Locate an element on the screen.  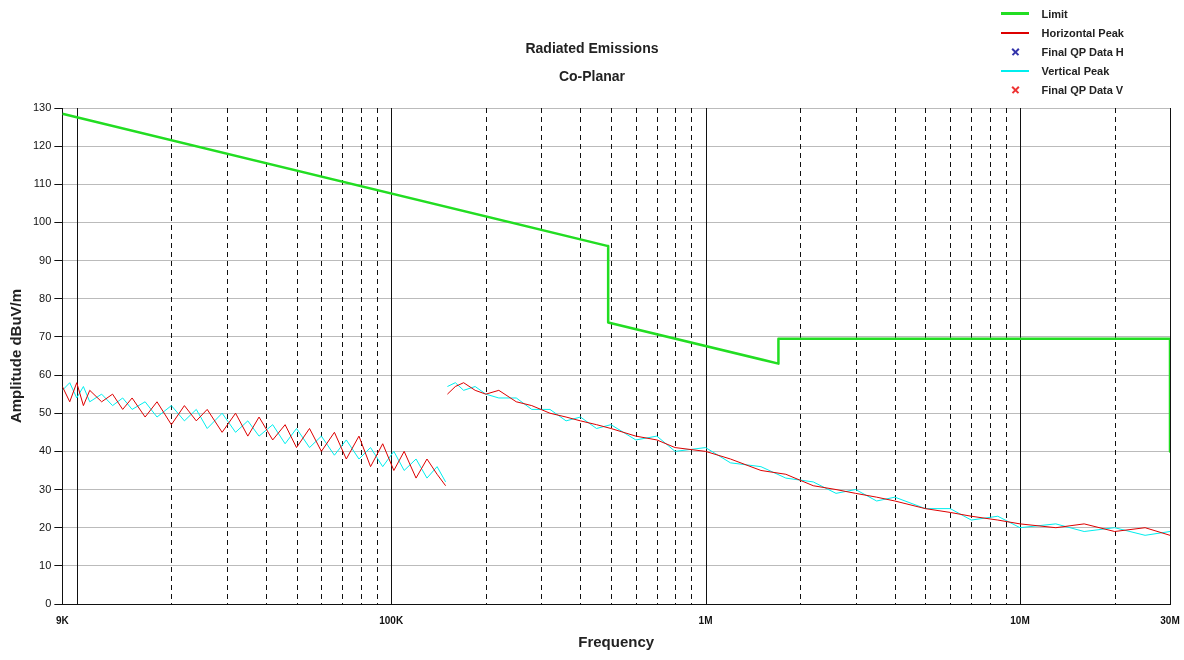
y-tick-label: 90 is located at coordinates (45, 259).